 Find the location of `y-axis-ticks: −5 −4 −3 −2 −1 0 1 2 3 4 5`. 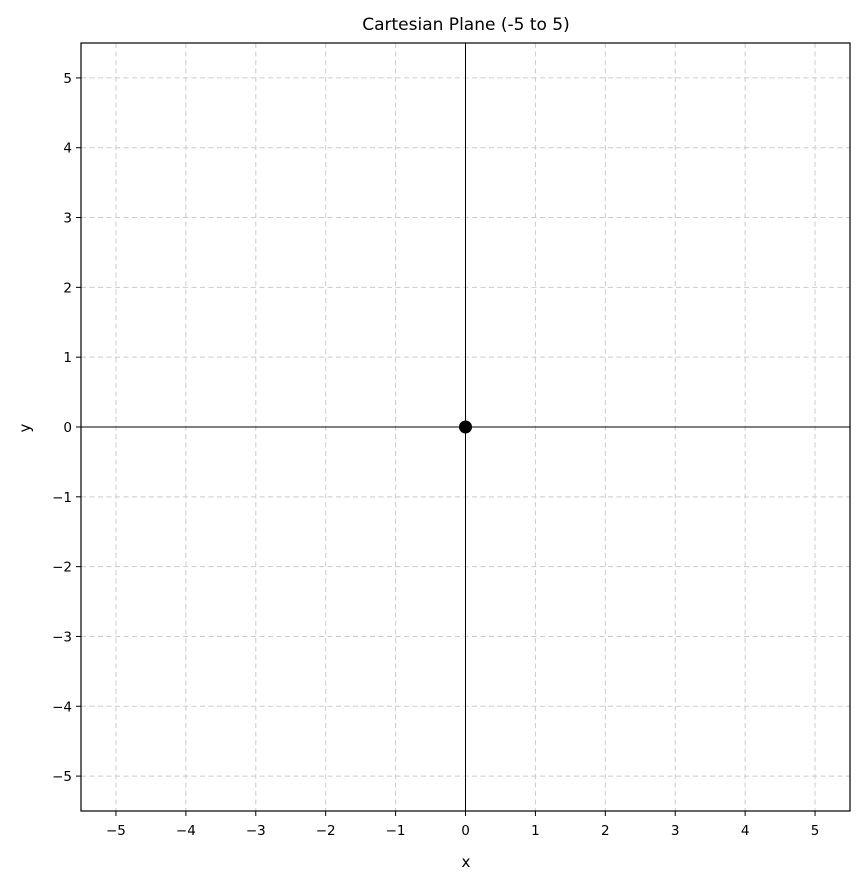

y-axis-ticks: −5 −4 −3 −2 −1 0 1 2 3 4 5 is located at coordinates (66, 428).